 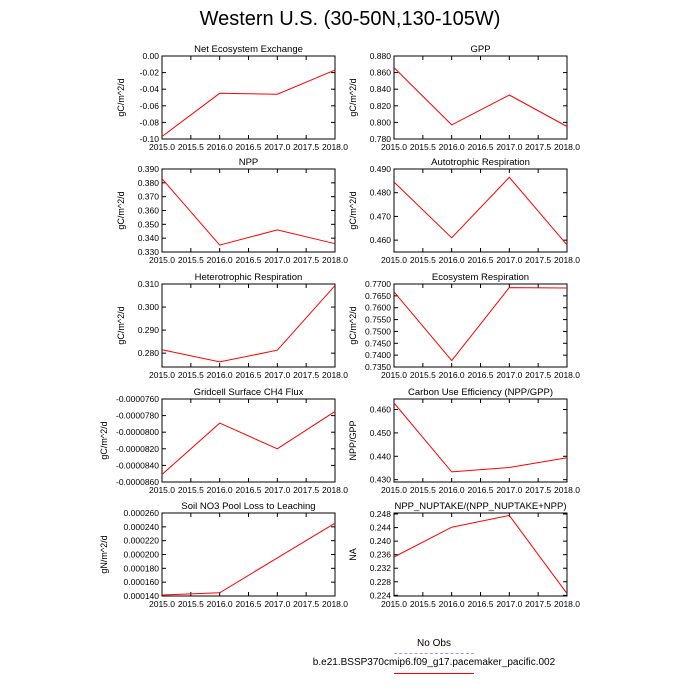 What do you see at coordinates (191, 147) in the screenshot?
I see `x-tick-label-0-1: 2015.5` at bounding box center [191, 147].